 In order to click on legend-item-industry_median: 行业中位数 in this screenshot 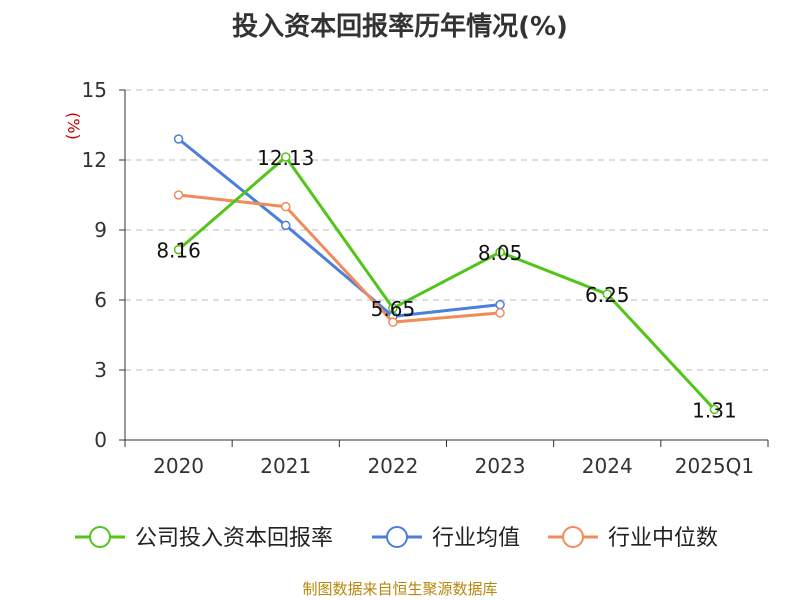, I will do `click(633, 538)`.